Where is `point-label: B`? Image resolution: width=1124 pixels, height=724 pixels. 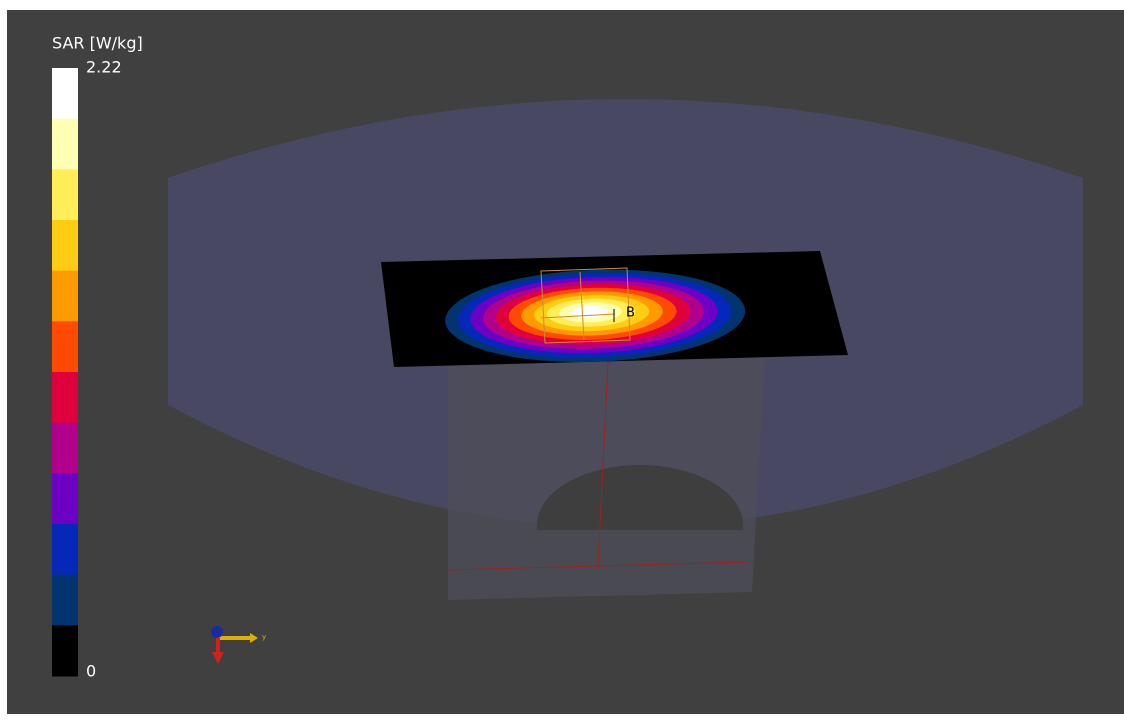
point-label: B is located at coordinates (630, 313).